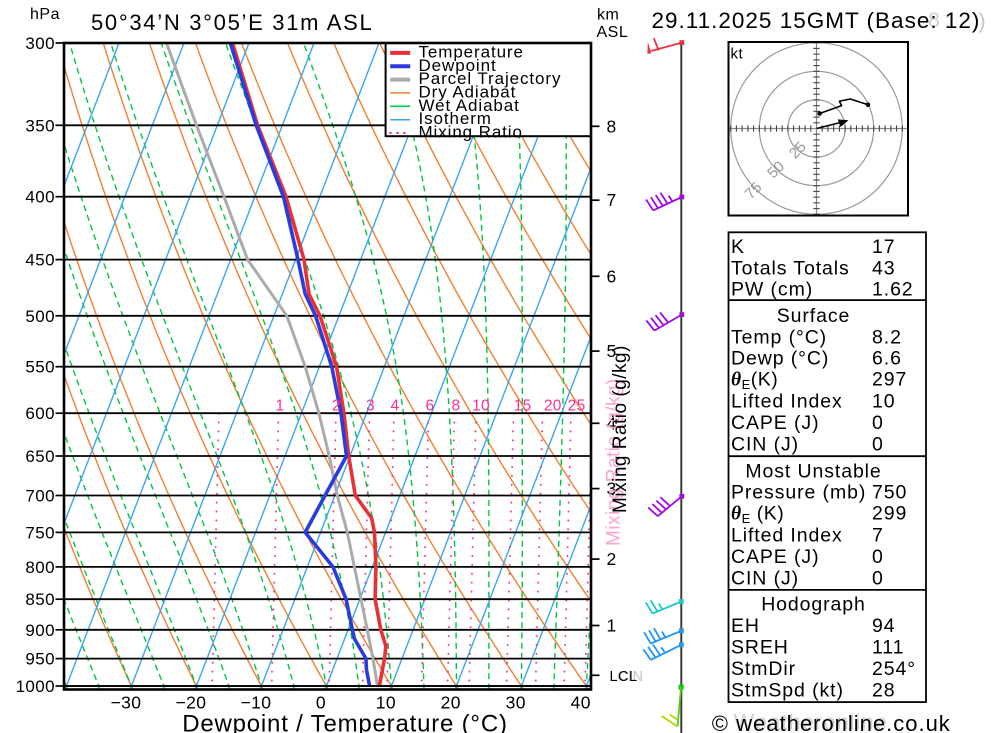 The height and width of the screenshot is (733, 1000). I want to click on svg-text: 94, so click(884, 626).